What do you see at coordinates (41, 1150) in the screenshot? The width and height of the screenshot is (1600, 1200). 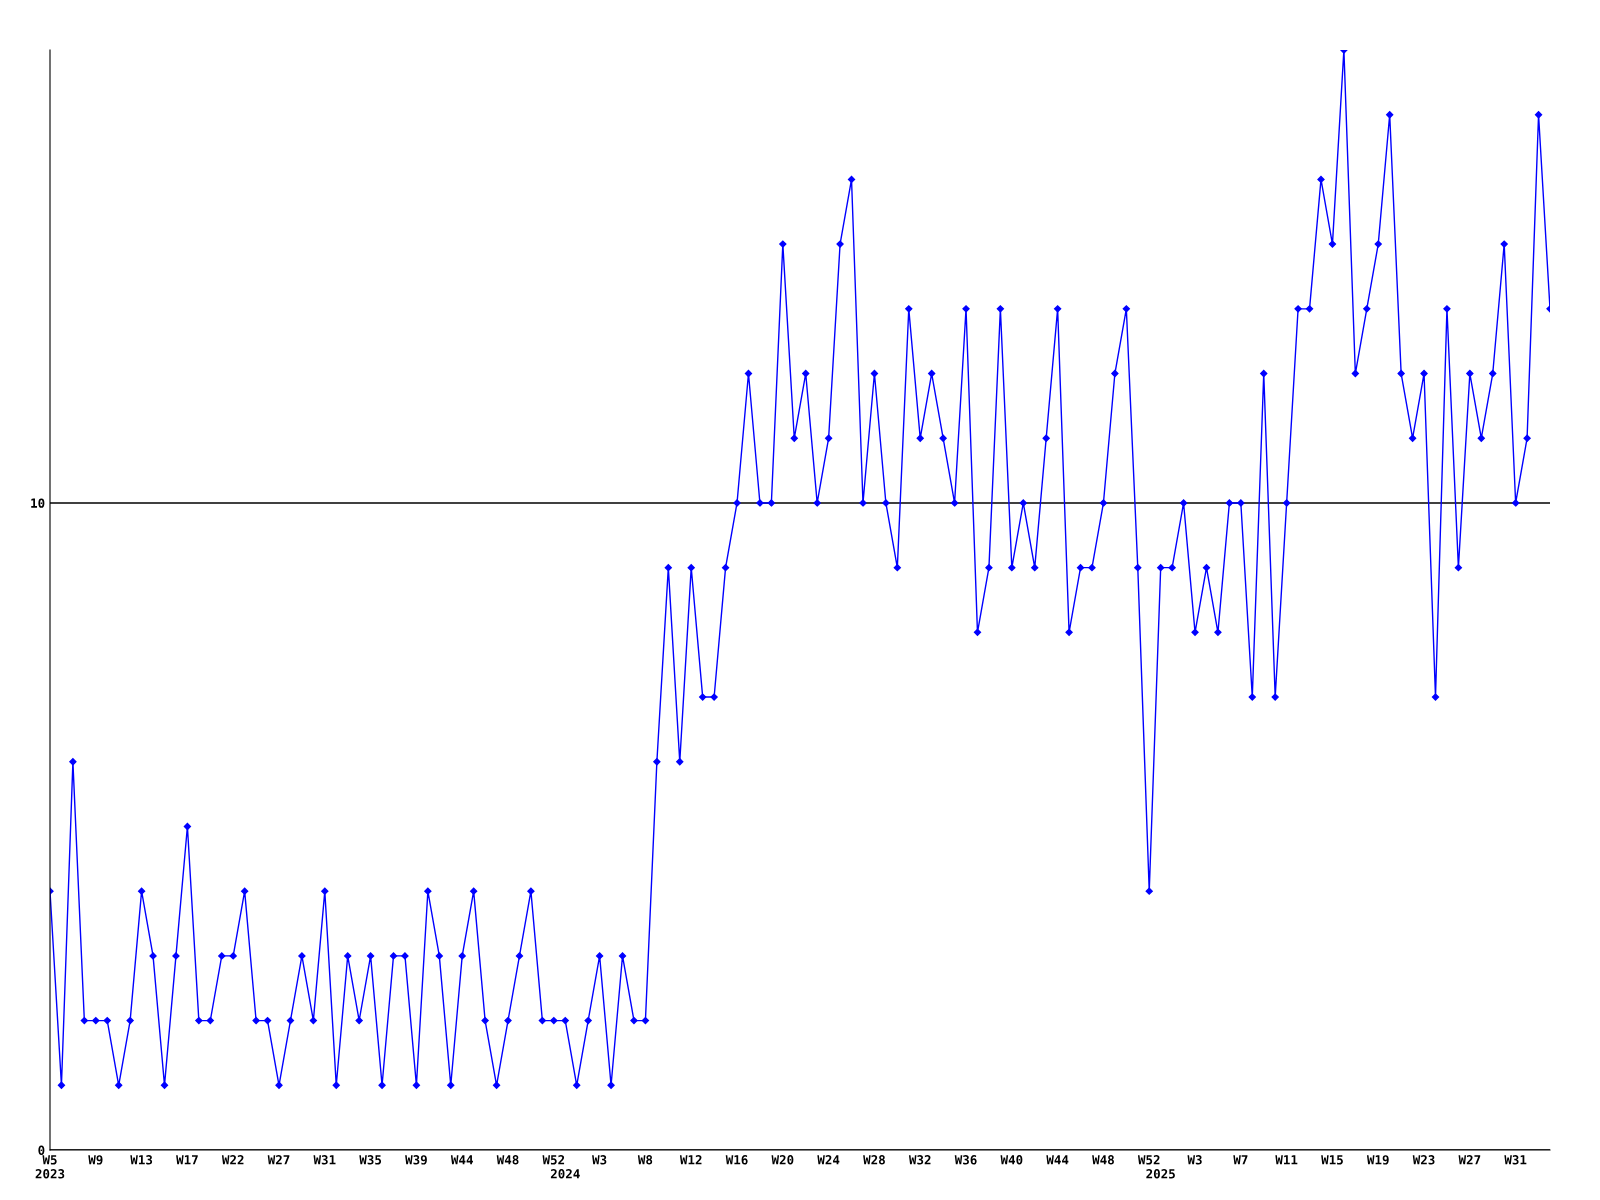 I see `y-tick-label: 0` at bounding box center [41, 1150].